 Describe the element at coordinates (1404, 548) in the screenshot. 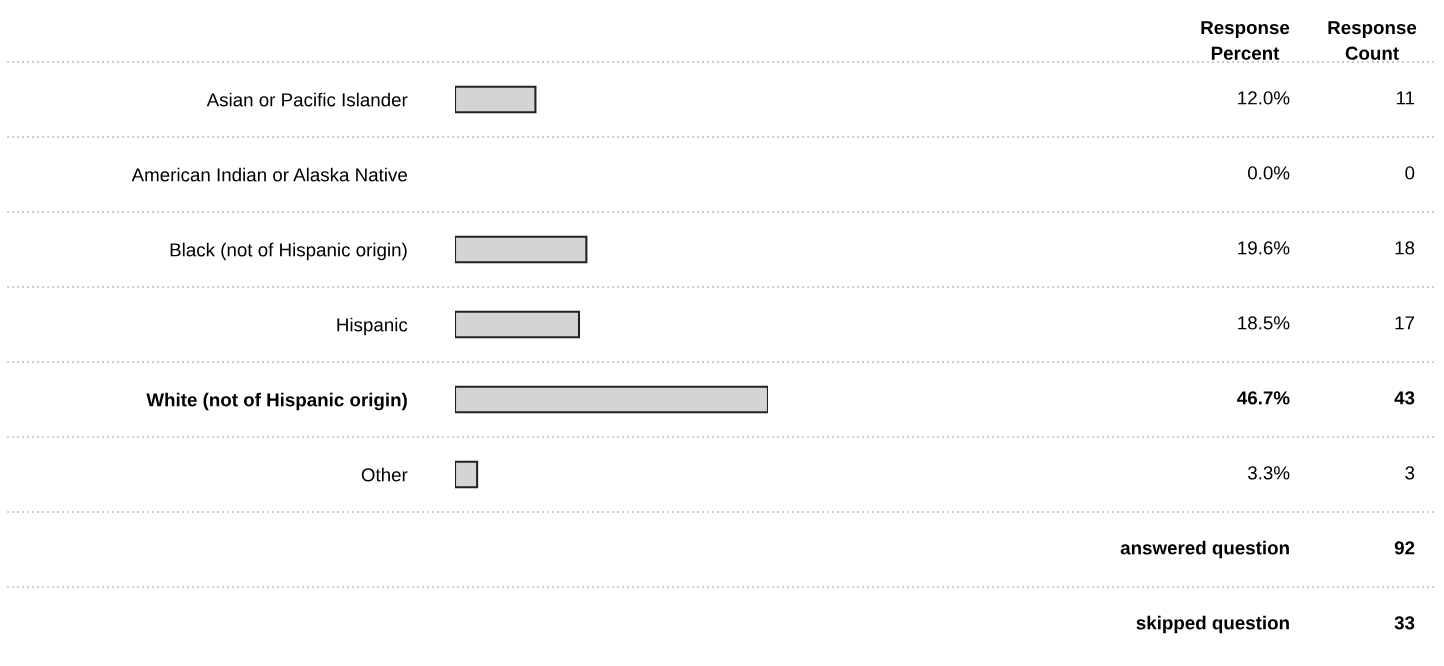

I see `text: 92` at that location.